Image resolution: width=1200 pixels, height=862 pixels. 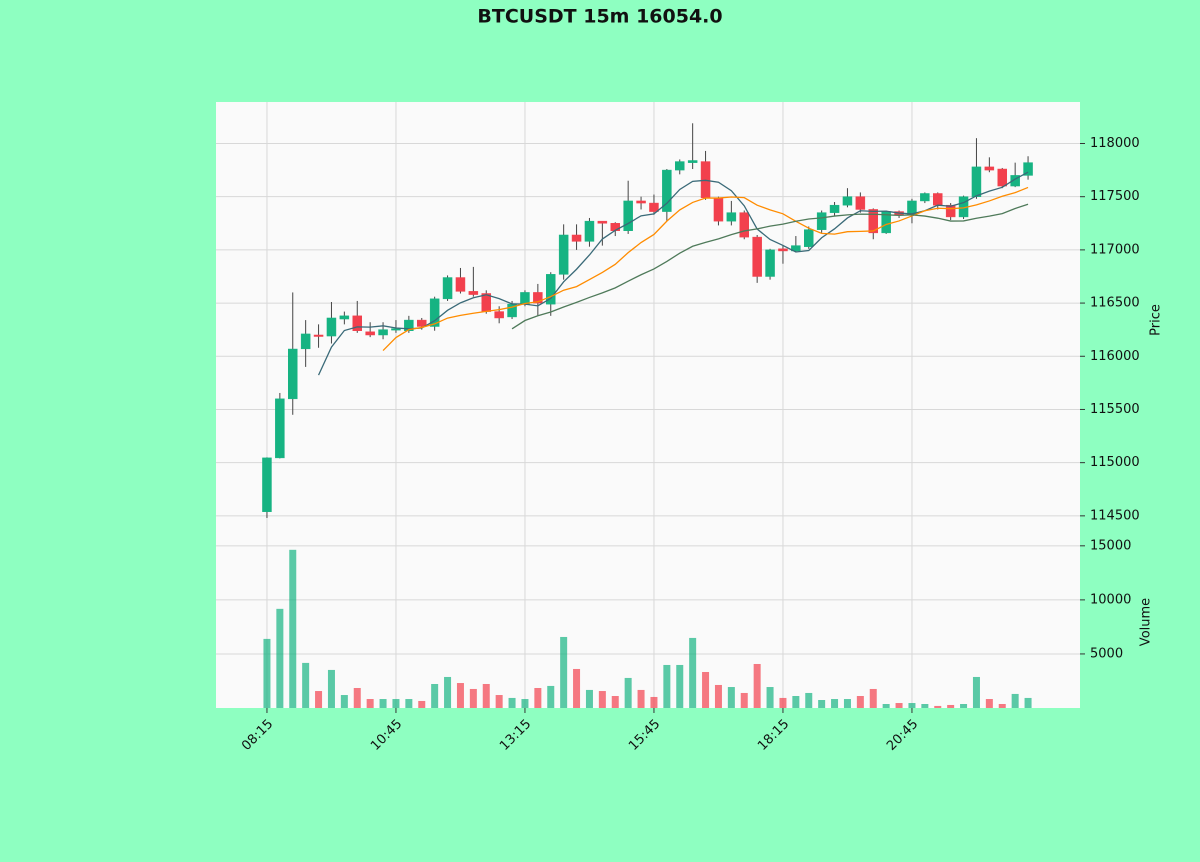 What do you see at coordinates (1110, 545) in the screenshot?
I see `y-tick-label: 15000` at bounding box center [1110, 545].